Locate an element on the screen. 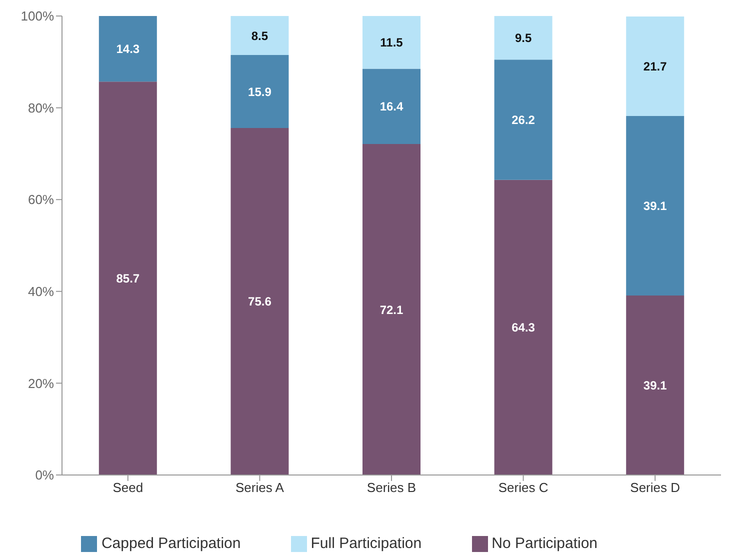 This screenshot has height=560, width=739. x-tick-label: Series D is located at coordinates (655, 488).